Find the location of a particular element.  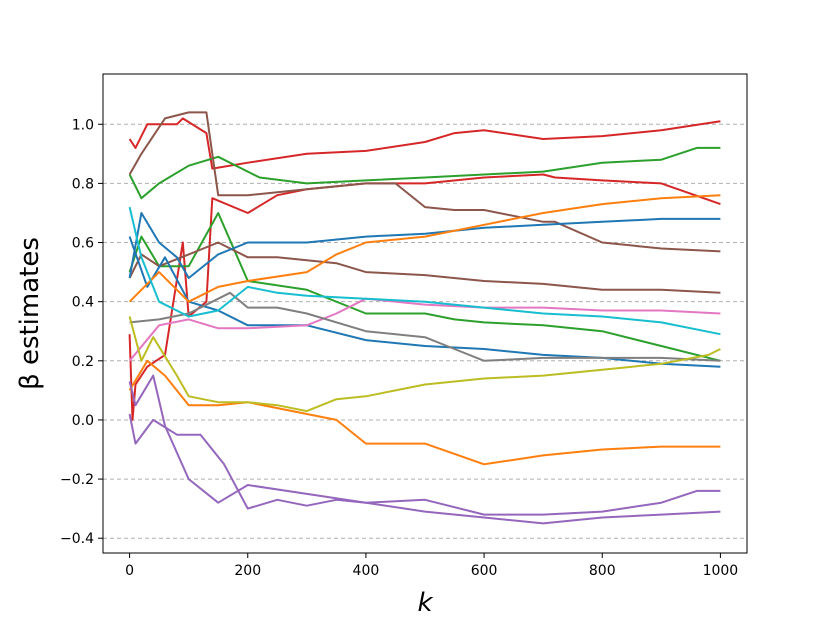

y-tick-label: 1.0 is located at coordinates (83, 125).